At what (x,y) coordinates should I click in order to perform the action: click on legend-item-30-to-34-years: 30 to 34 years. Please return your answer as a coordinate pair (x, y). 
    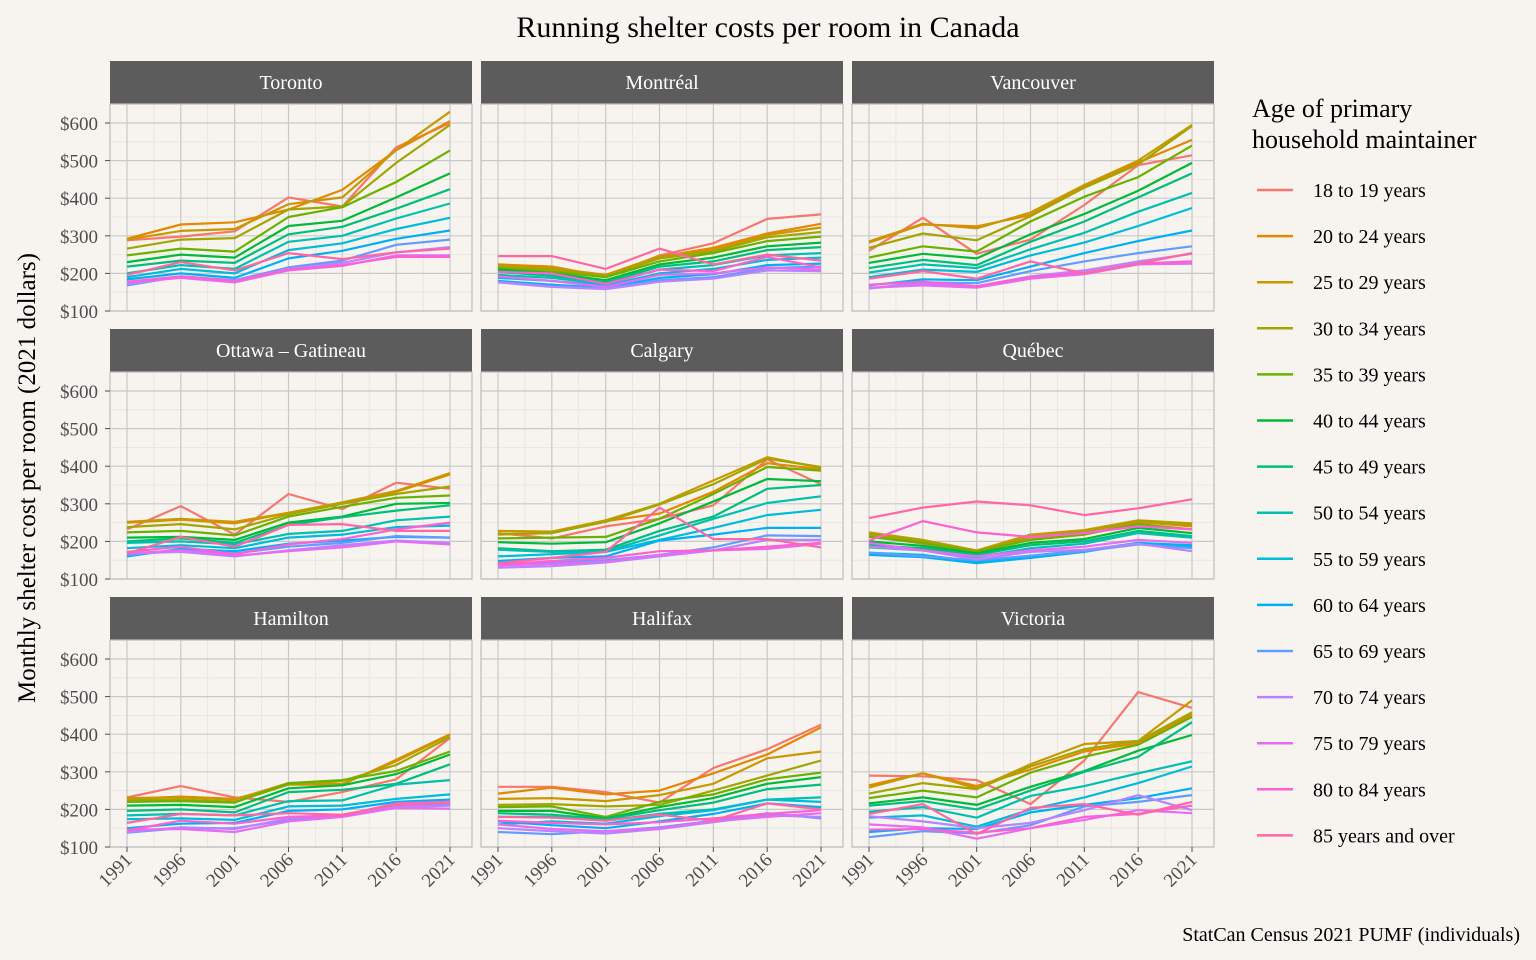
    Looking at the image, I should click on (1341, 329).